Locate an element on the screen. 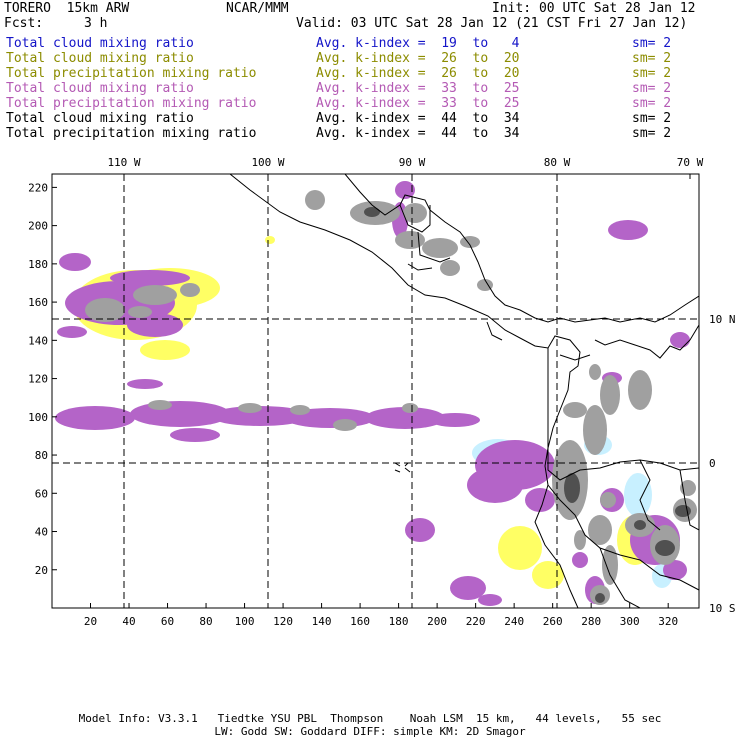 This screenshot has height=740, width=740. longitude-label: 100 W is located at coordinates (267, 162).